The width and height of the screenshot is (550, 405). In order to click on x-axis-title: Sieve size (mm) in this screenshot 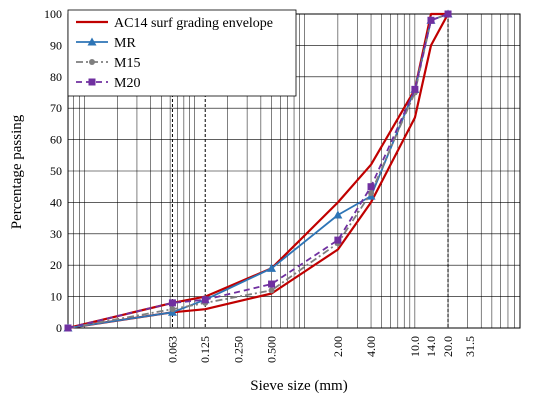, I will do `click(298, 386)`.